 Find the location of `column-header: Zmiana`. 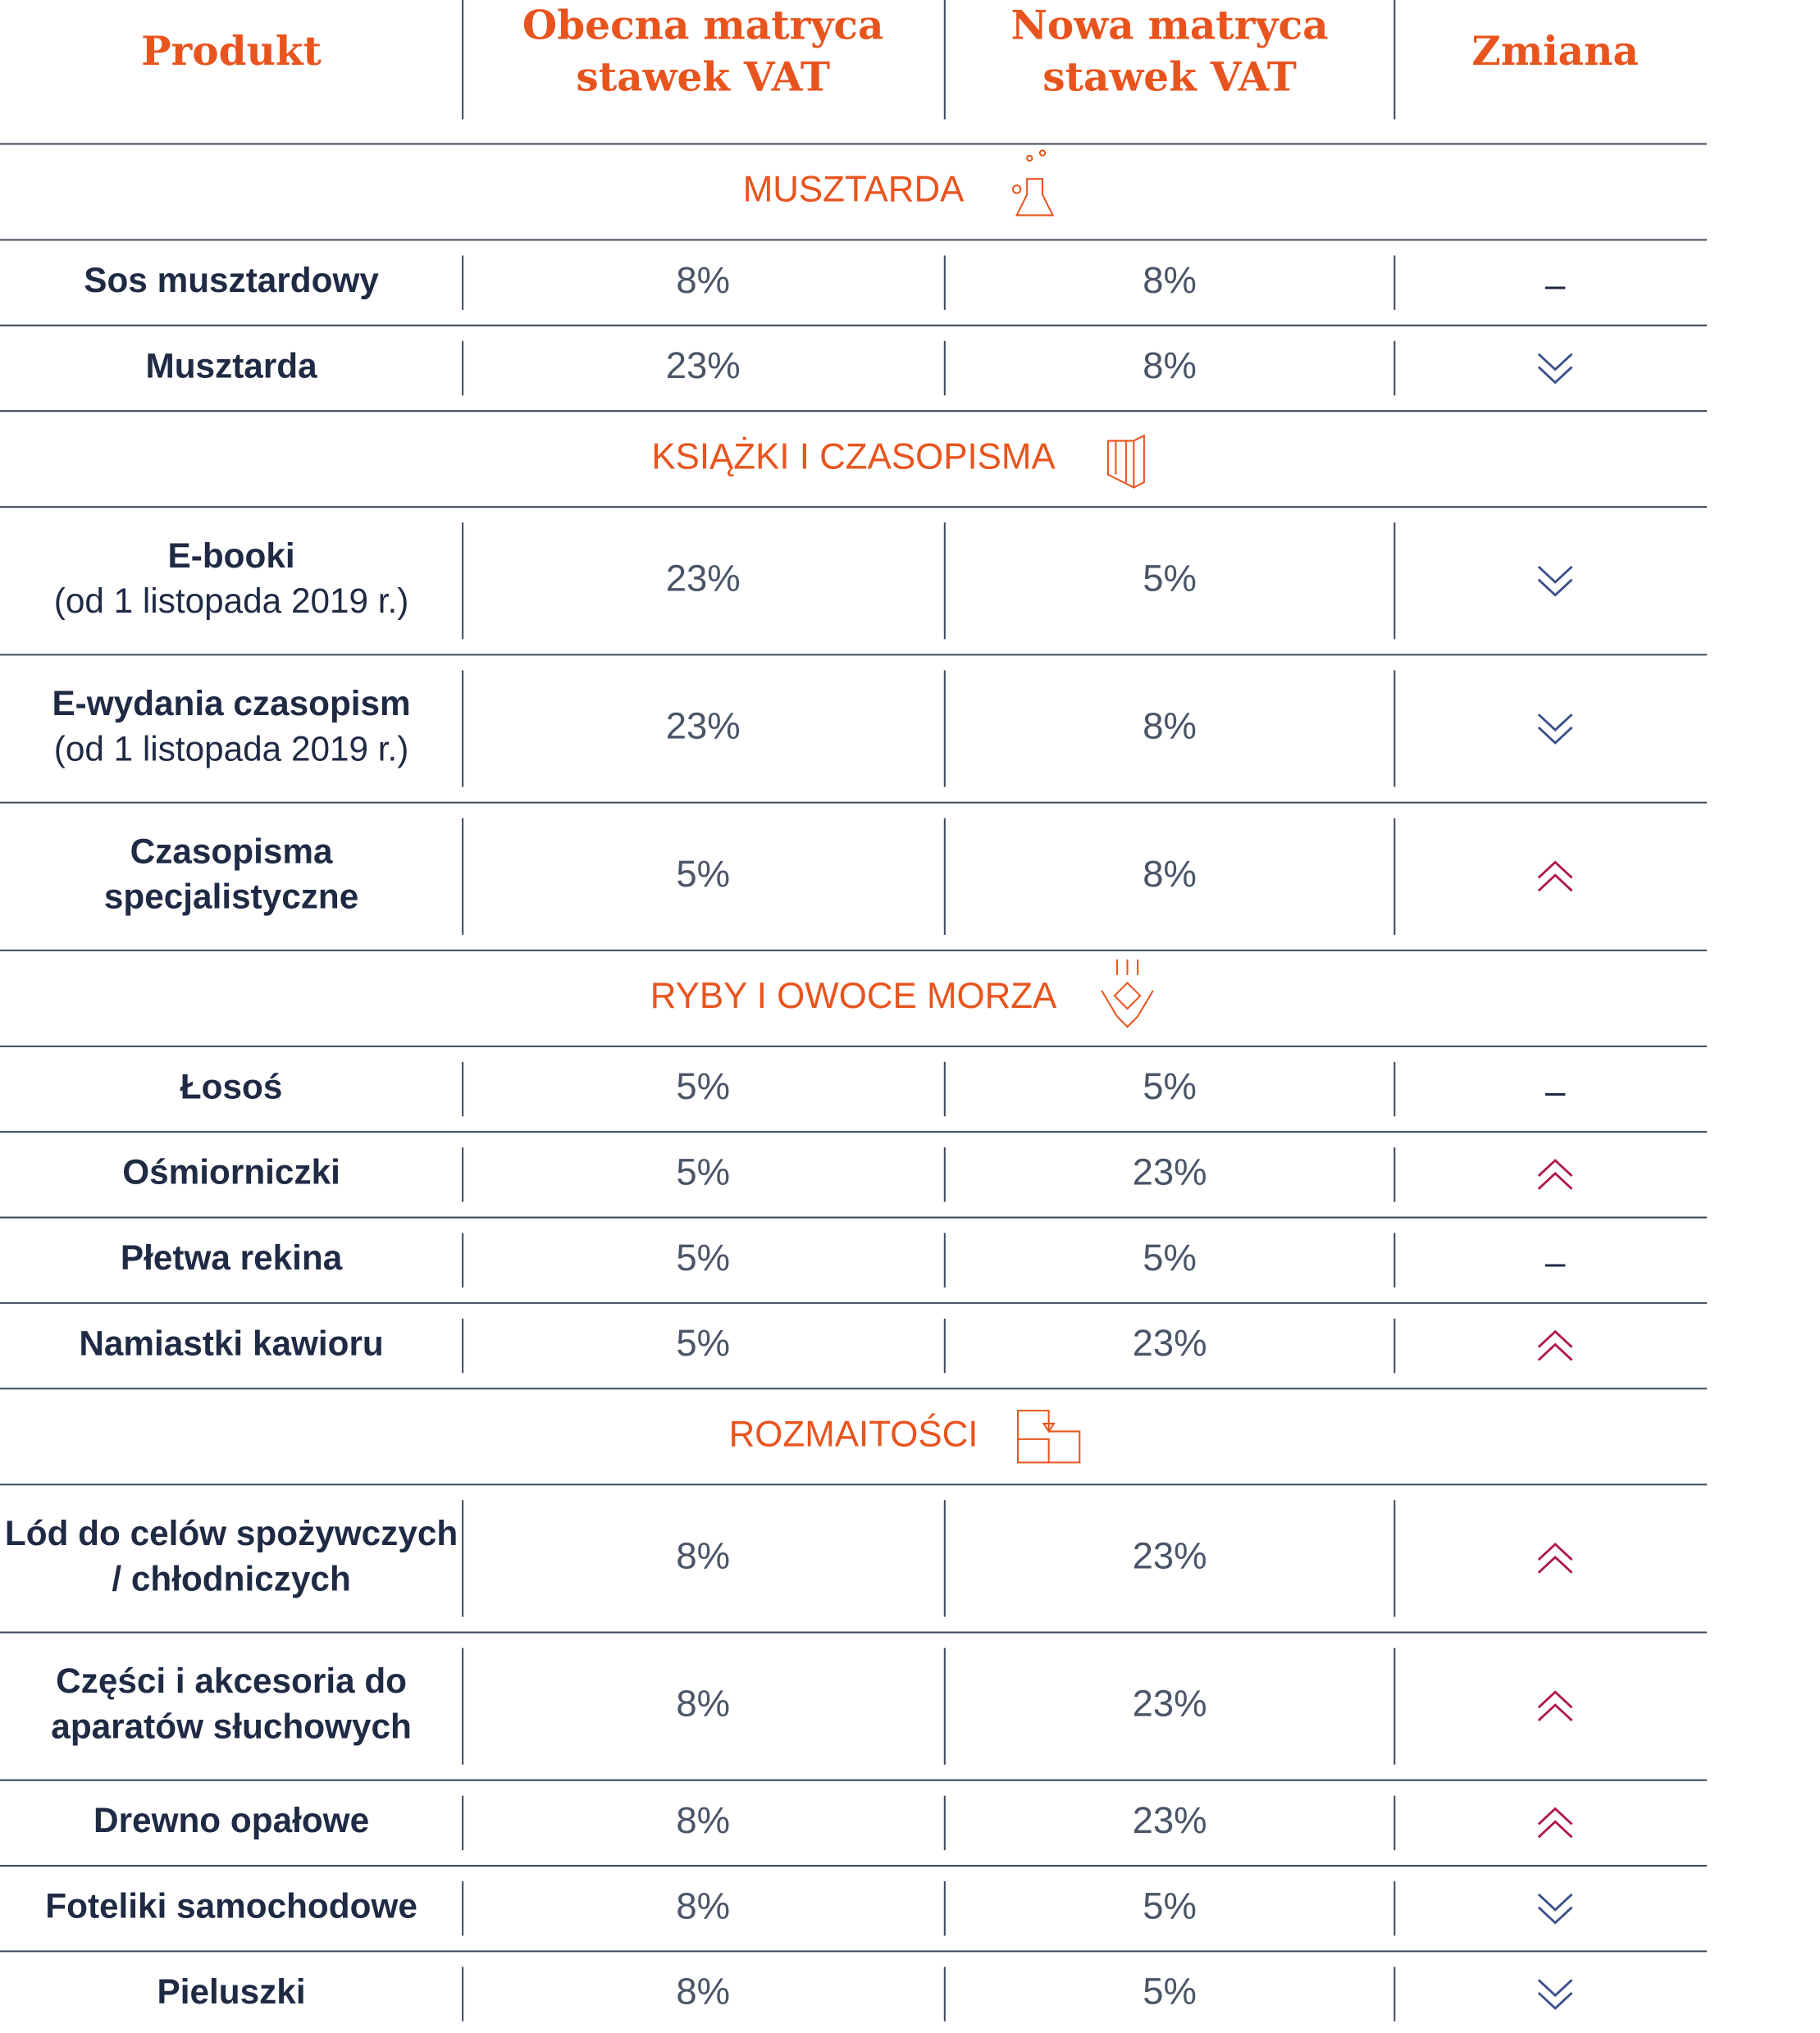

column-header: Zmiana is located at coordinates (1555, 51).